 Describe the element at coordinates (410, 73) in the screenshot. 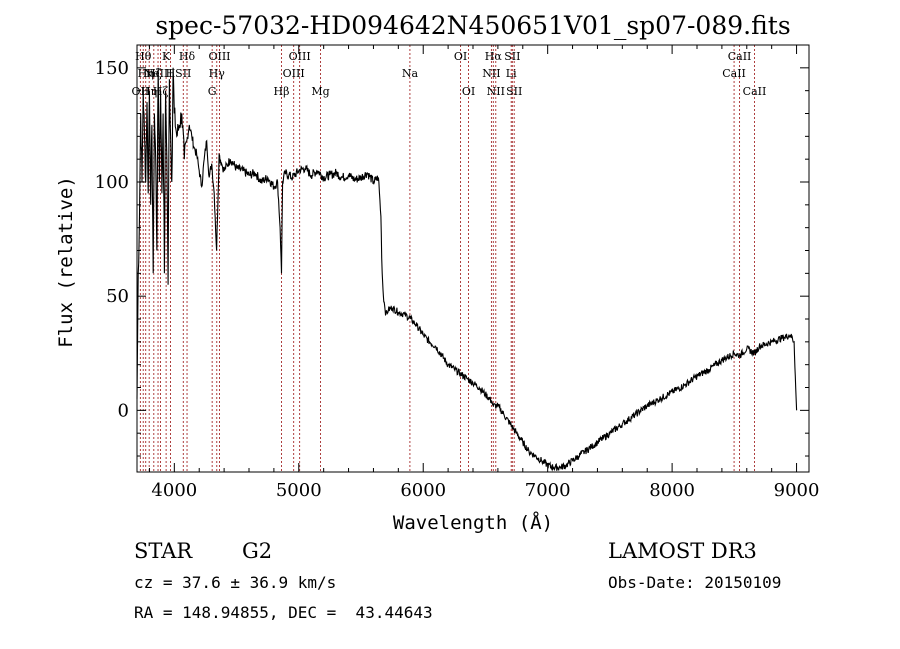

I see `line-label: Na` at that location.